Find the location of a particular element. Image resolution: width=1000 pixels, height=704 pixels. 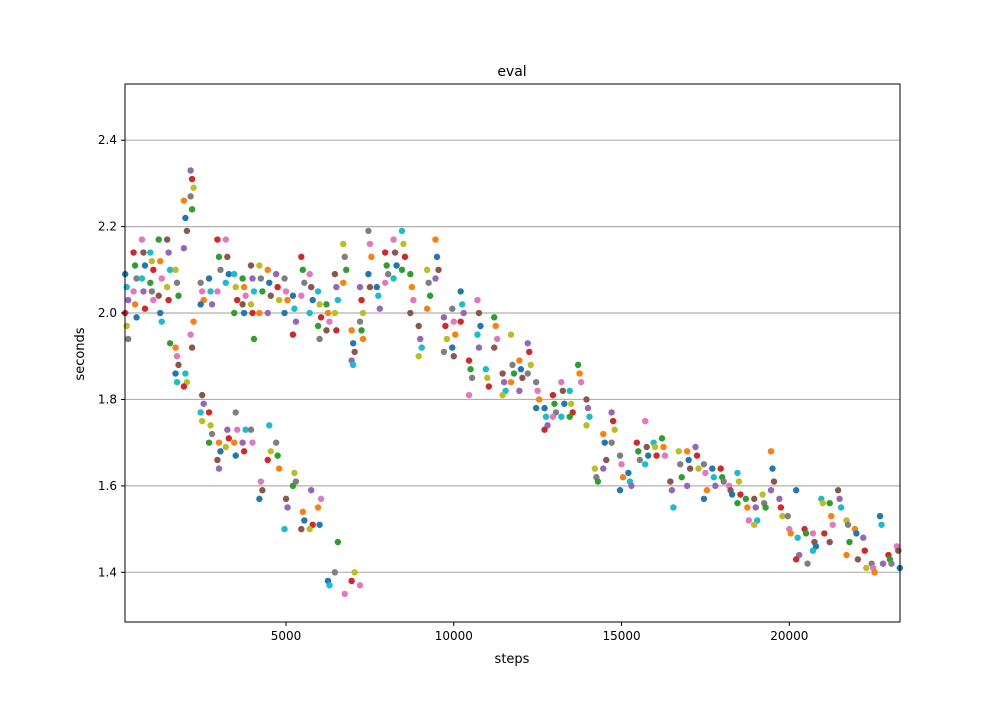

y-axis-label: seconds is located at coordinates (80, 353).